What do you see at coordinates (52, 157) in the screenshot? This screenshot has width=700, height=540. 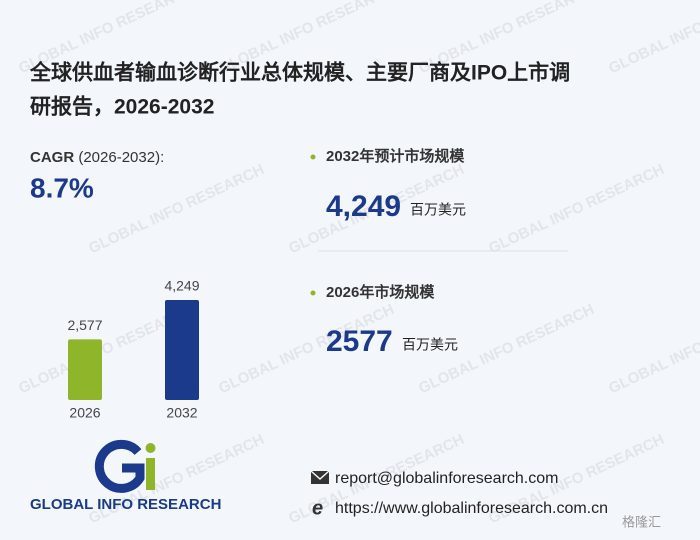 I see `cagr-label: CAGR` at bounding box center [52, 157].